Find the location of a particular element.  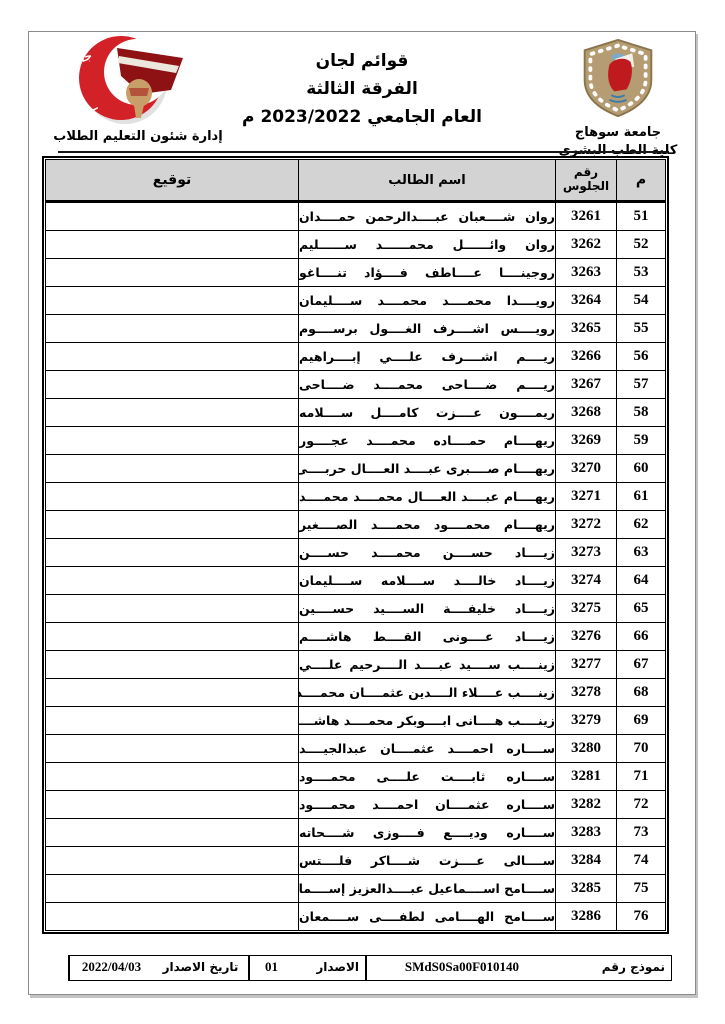

serial-cell: 68 is located at coordinates (641, 692).